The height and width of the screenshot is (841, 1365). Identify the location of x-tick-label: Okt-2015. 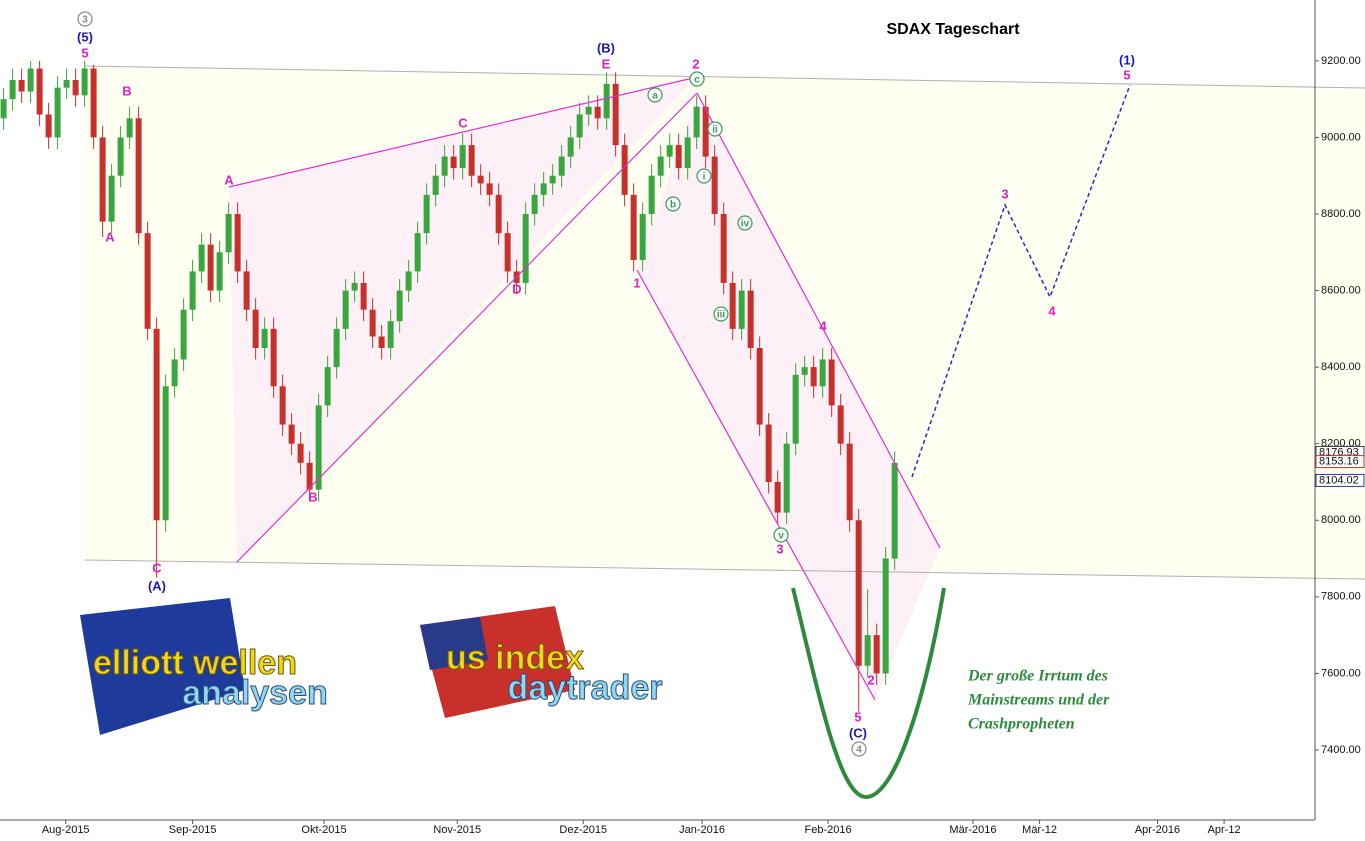
(323, 830).